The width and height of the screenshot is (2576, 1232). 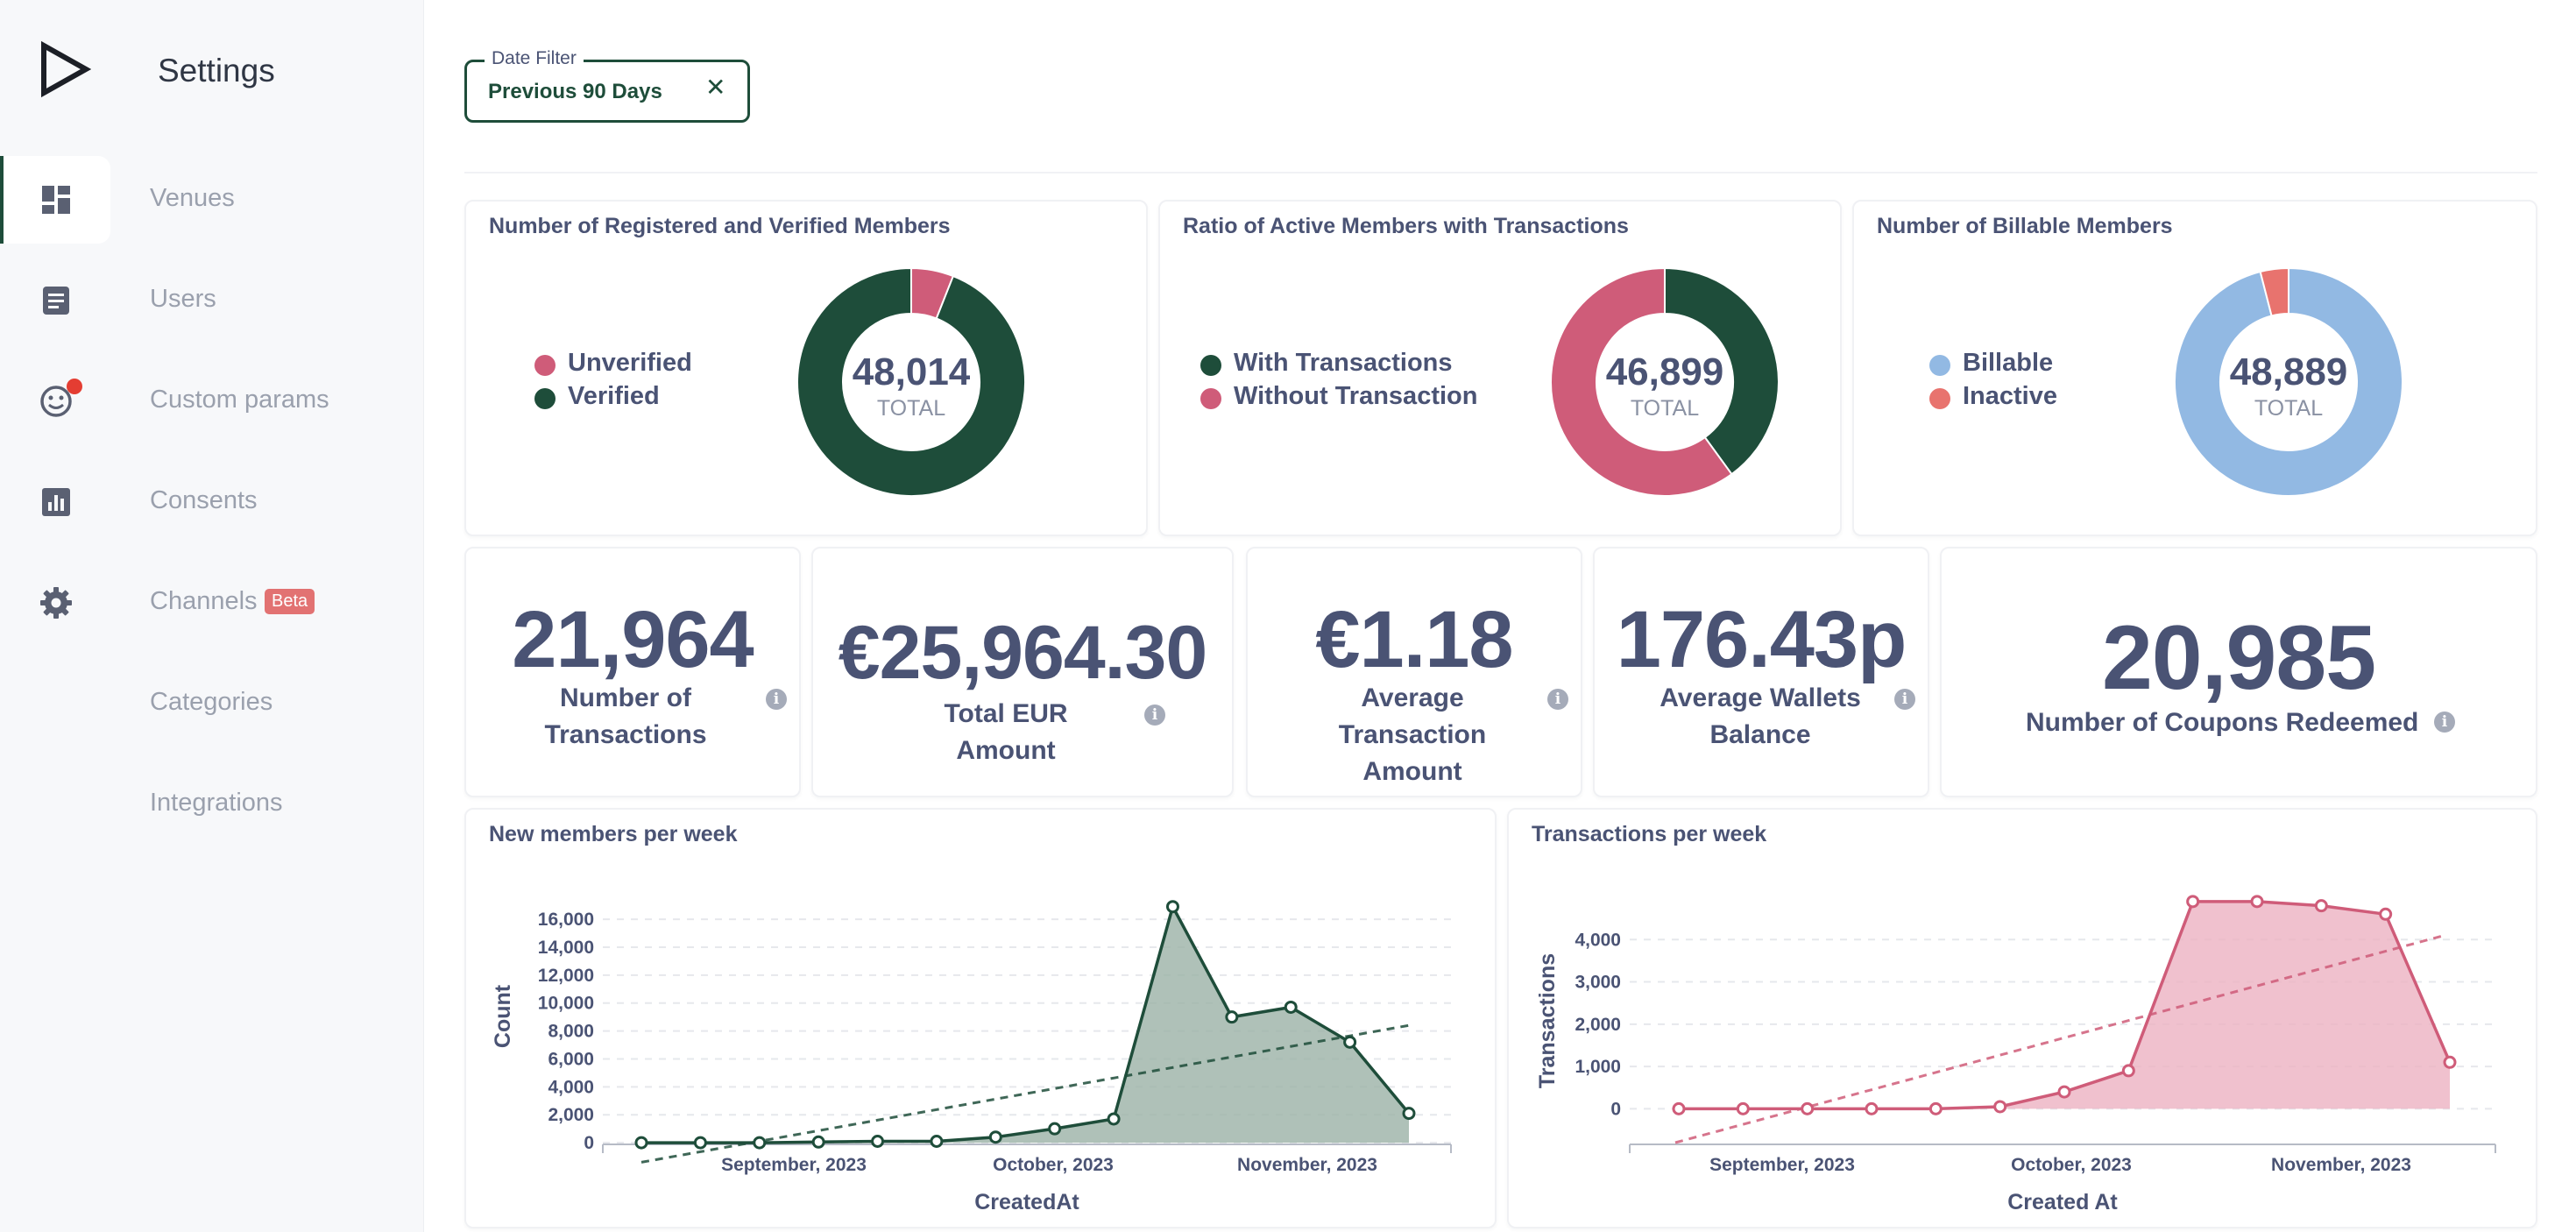 I want to click on coupons-card: 20,985 Number of Coupons Redeemed i, so click(x=2238, y=672).